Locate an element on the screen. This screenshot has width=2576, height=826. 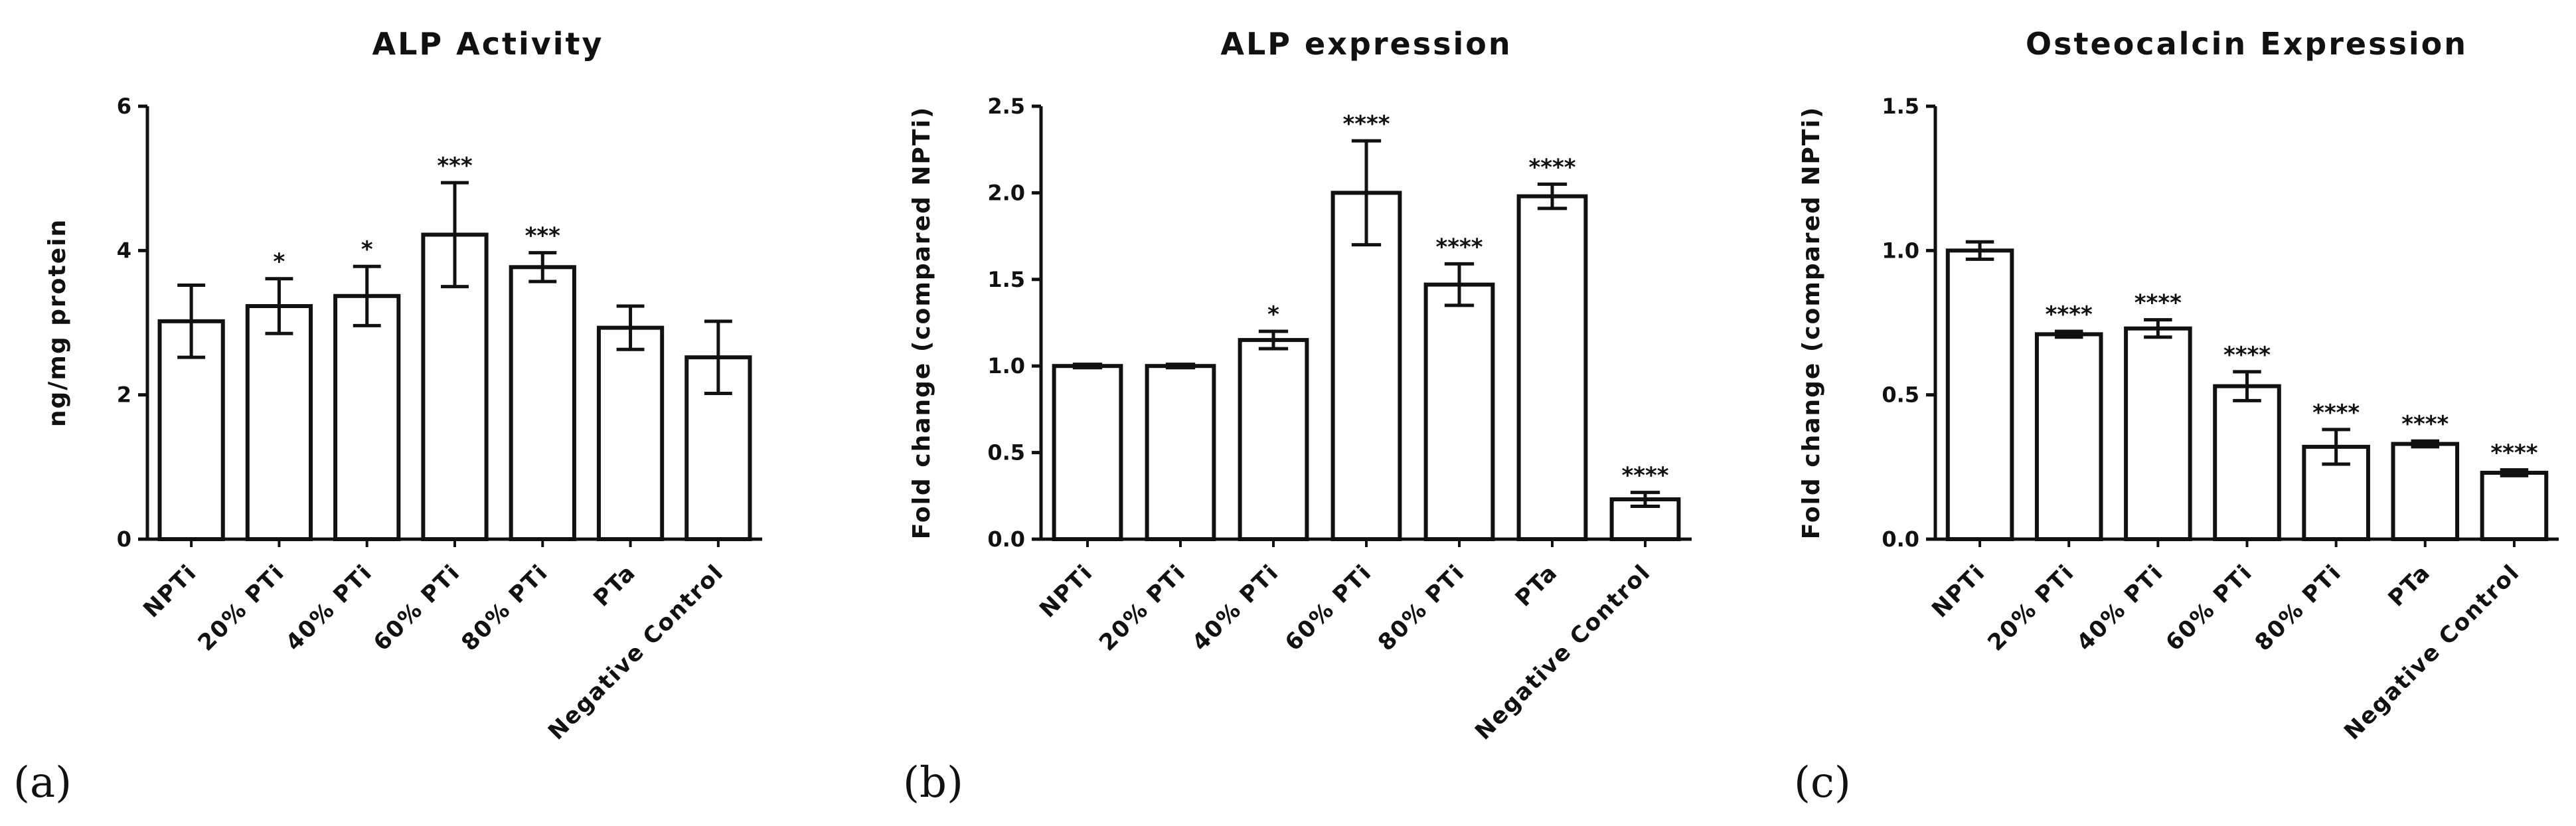
panel-label: (c) is located at coordinates (1822, 783).